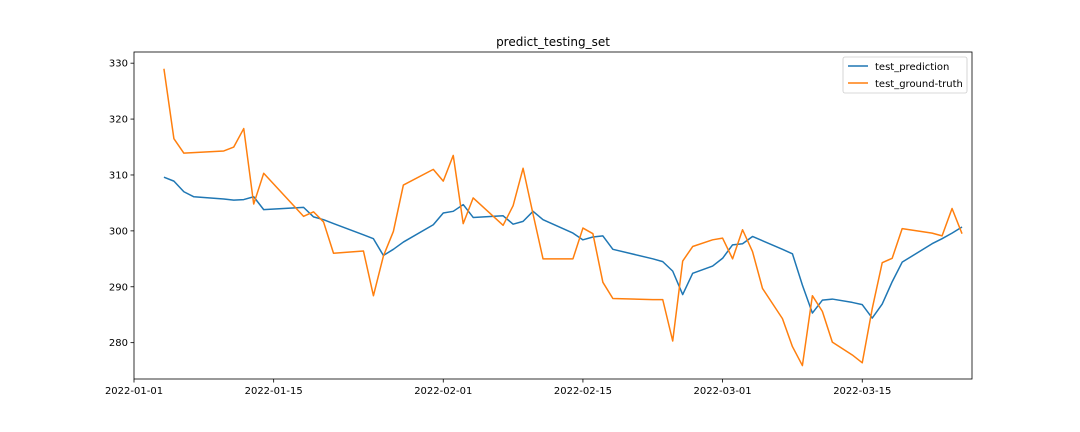  I want to click on x-tick-label: 2022-01-15, so click(274, 391).